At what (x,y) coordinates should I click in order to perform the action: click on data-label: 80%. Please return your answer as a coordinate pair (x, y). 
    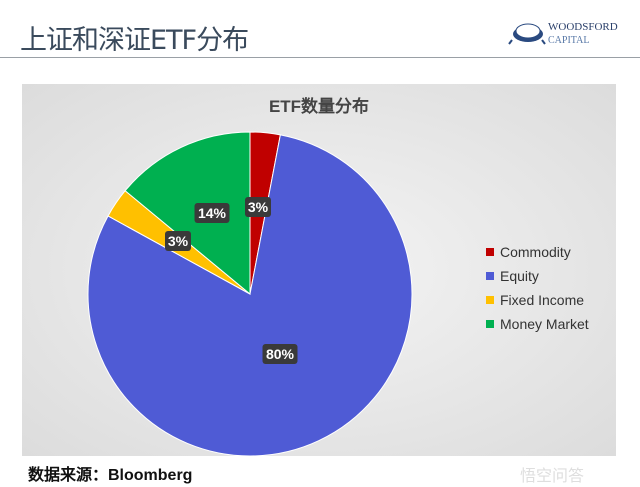
    Looking at the image, I should click on (280, 354).